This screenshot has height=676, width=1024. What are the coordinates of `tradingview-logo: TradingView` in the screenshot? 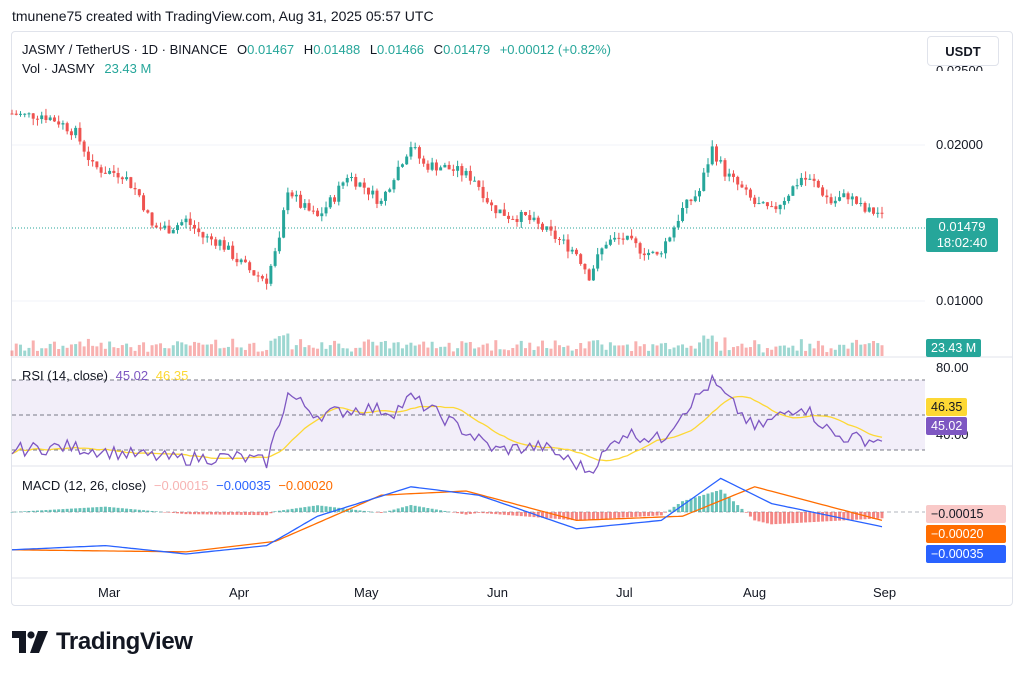 It's located at (102, 642).